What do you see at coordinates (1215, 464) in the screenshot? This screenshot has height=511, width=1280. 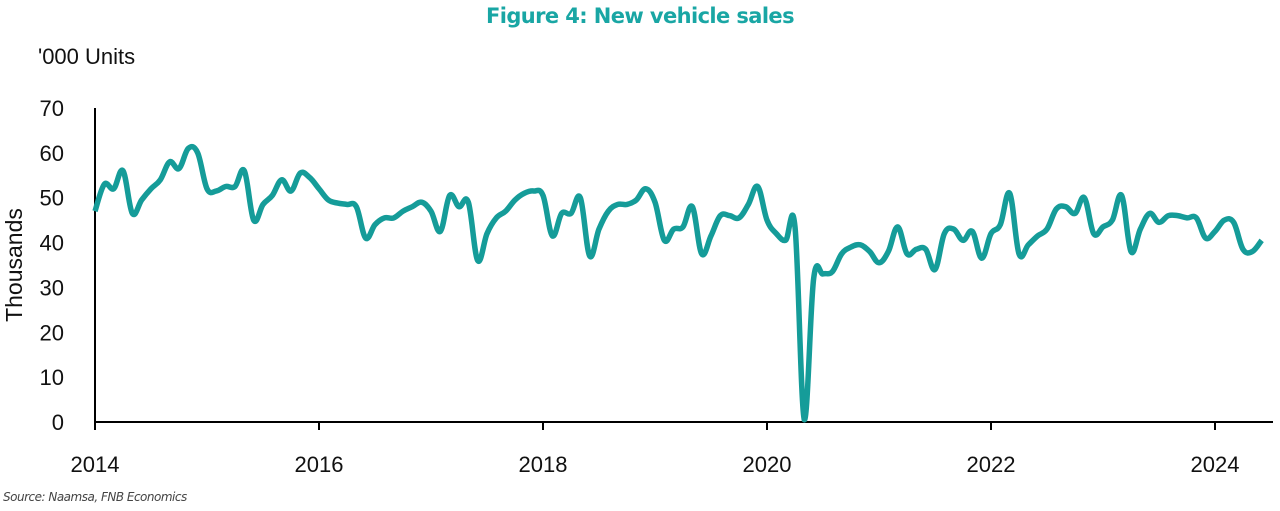 I see `x-tick-label: 2024` at bounding box center [1215, 464].